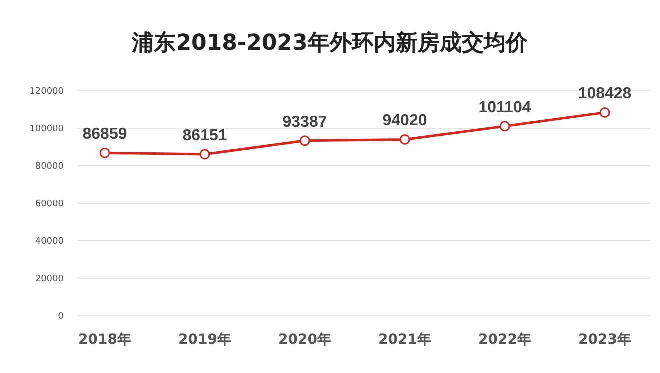 The width and height of the screenshot is (660, 373). I want to click on y-tick-label: 120000, so click(47, 92).